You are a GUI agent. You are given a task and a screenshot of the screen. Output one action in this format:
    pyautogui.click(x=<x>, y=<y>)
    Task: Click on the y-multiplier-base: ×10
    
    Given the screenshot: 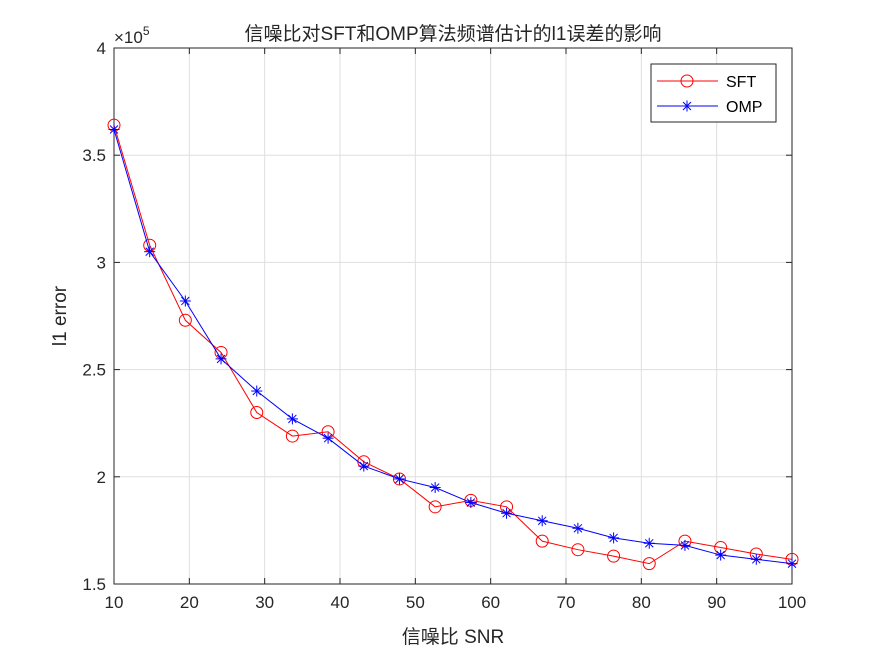 What is the action you would take?
    pyautogui.click(x=128, y=37)
    